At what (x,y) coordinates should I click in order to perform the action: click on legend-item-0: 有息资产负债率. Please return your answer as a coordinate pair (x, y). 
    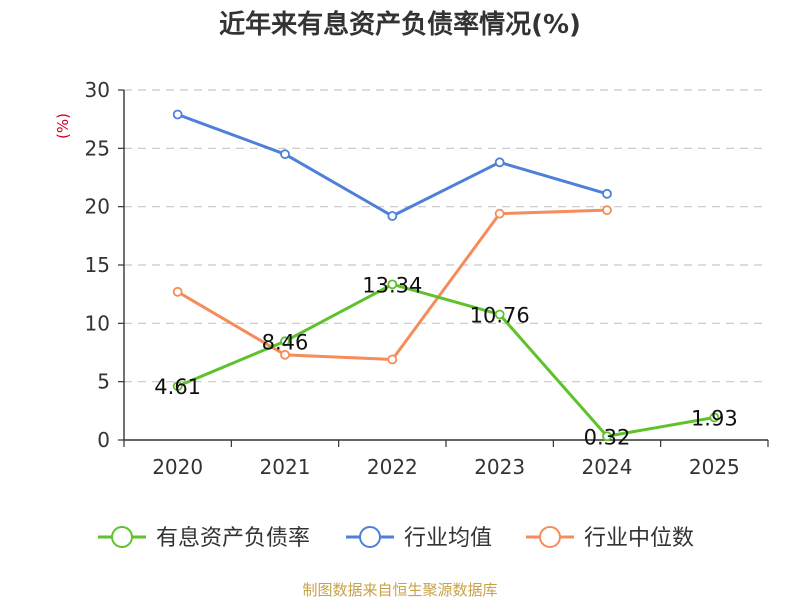
    Looking at the image, I should click on (204, 538).